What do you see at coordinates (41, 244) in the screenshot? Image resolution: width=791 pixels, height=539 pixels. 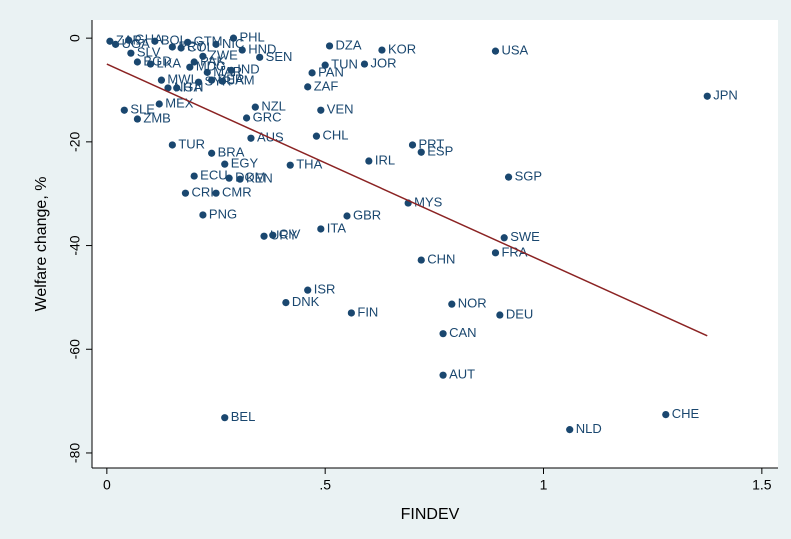 I see `y-axis-title: Welfare change, %` at bounding box center [41, 244].